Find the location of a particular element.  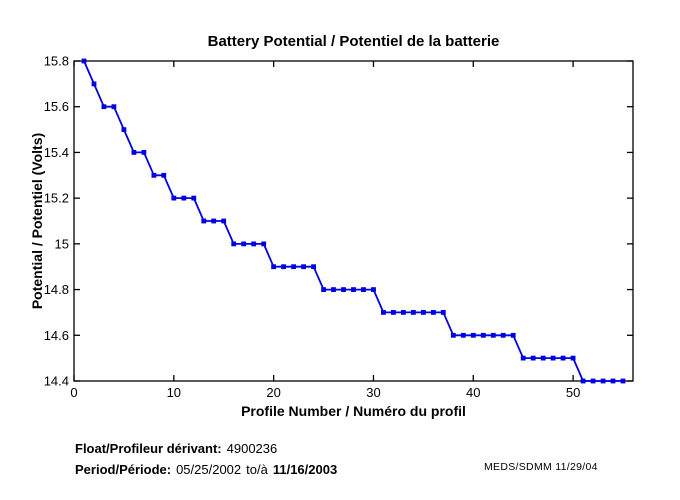

svg-text: 15.6 is located at coordinates (56, 106).